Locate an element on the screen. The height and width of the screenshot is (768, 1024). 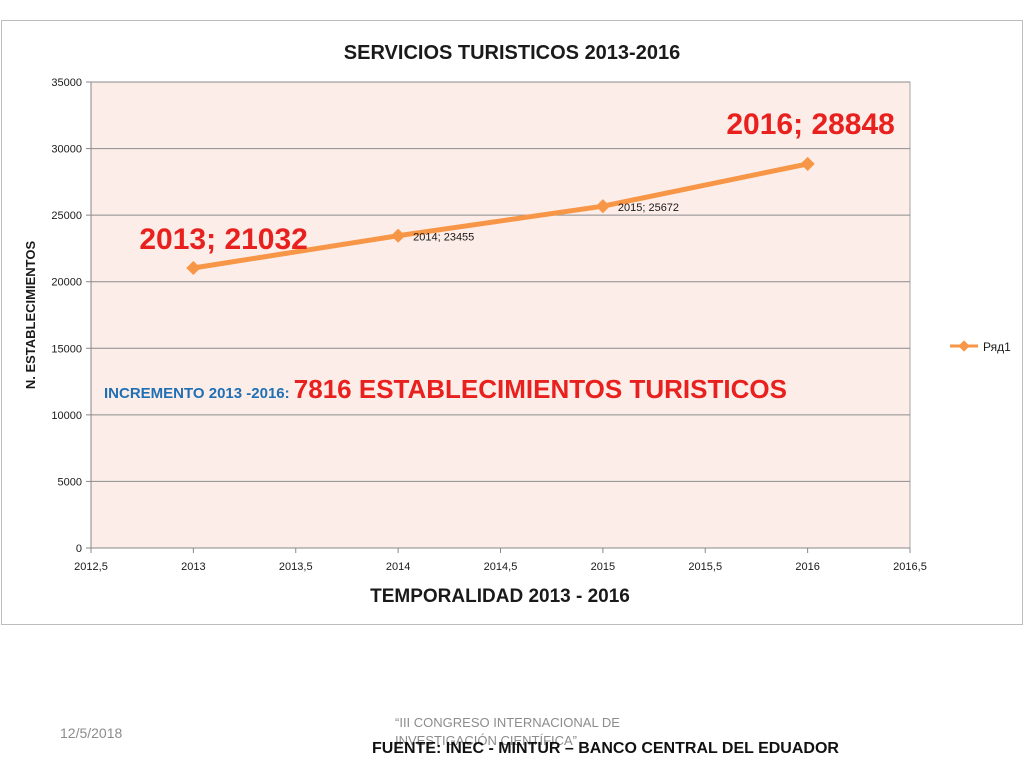
y-tick-label: 10000 is located at coordinates (66, 416).